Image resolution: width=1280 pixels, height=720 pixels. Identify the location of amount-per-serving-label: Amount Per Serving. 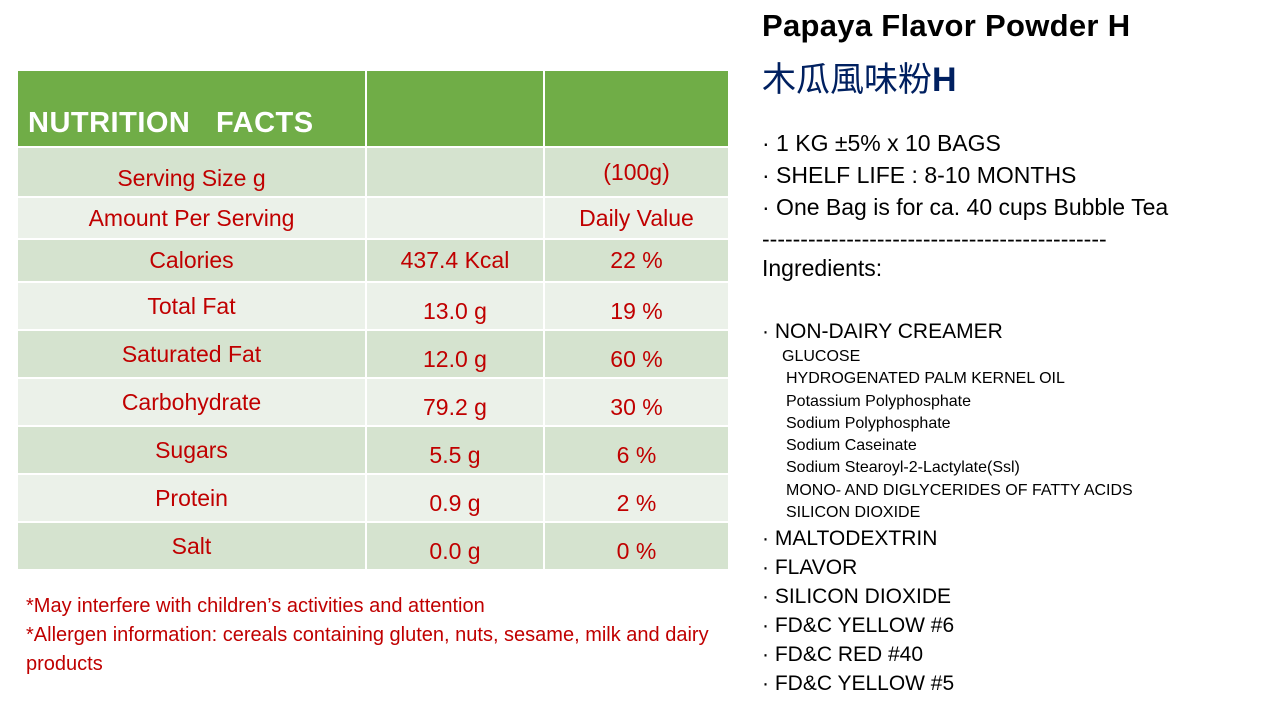
(191, 218).